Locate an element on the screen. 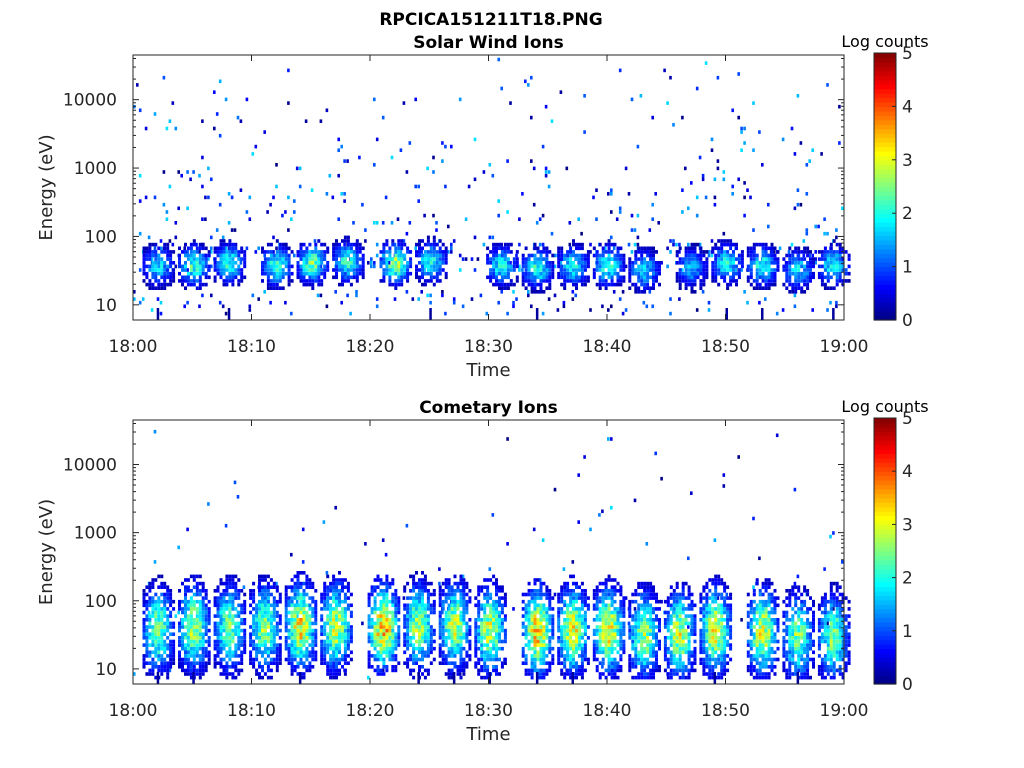 The width and height of the screenshot is (1024, 768). colorbar-swatch is located at coordinates (885, 225).